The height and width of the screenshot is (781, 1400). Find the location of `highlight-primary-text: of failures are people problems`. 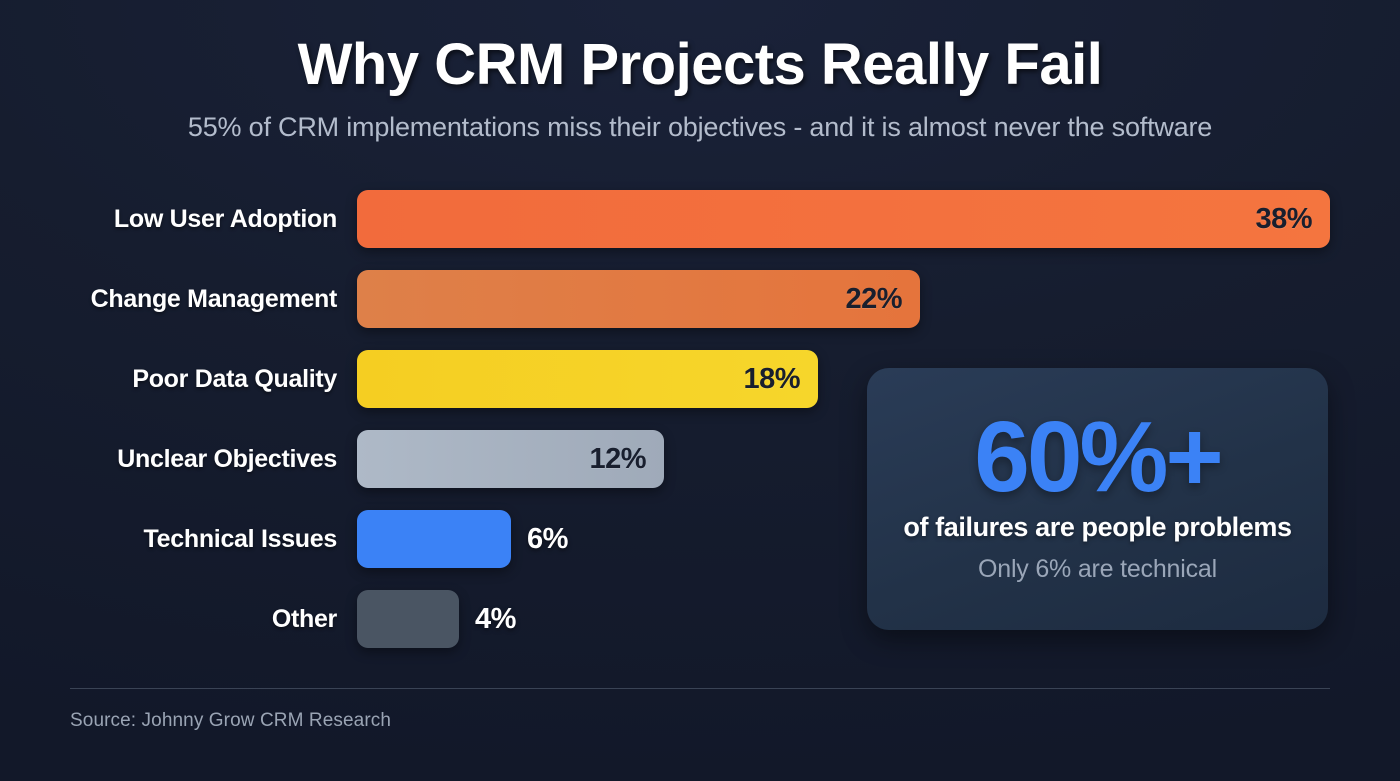

highlight-primary-text: of failures are people problems is located at coordinates (1097, 527).